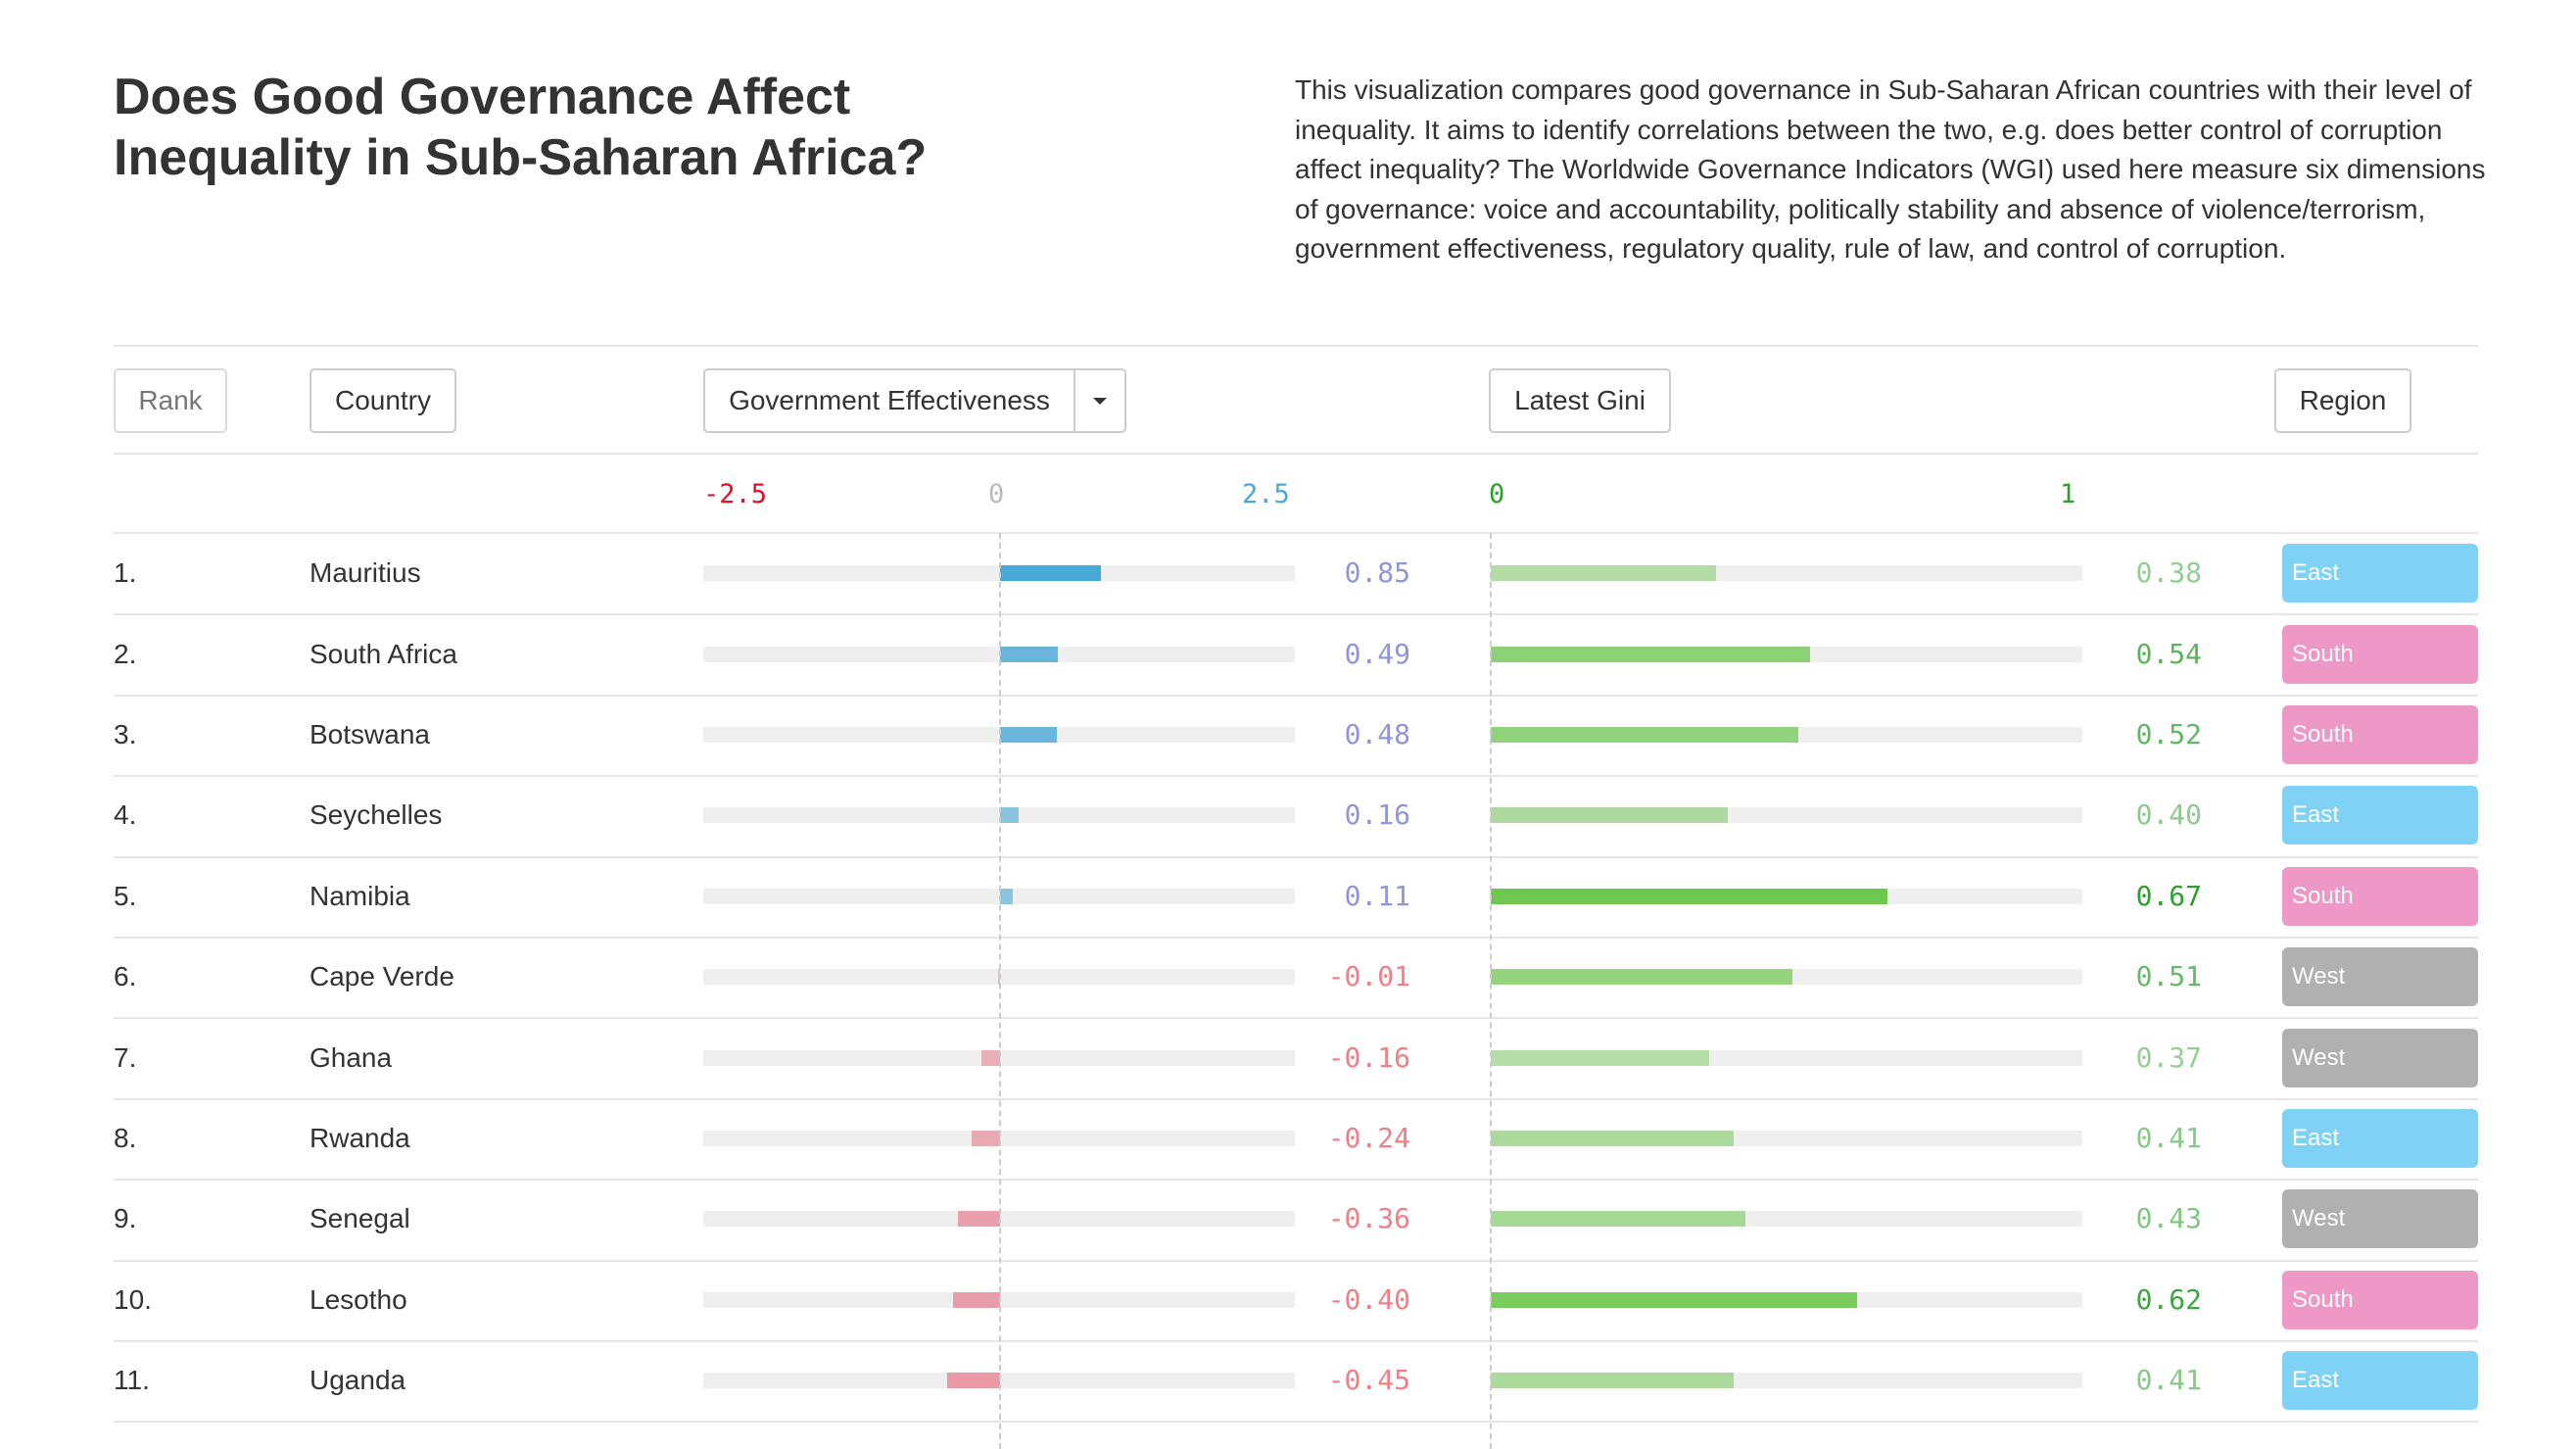  I want to click on indicator-min-label: -2.5, so click(736, 494).